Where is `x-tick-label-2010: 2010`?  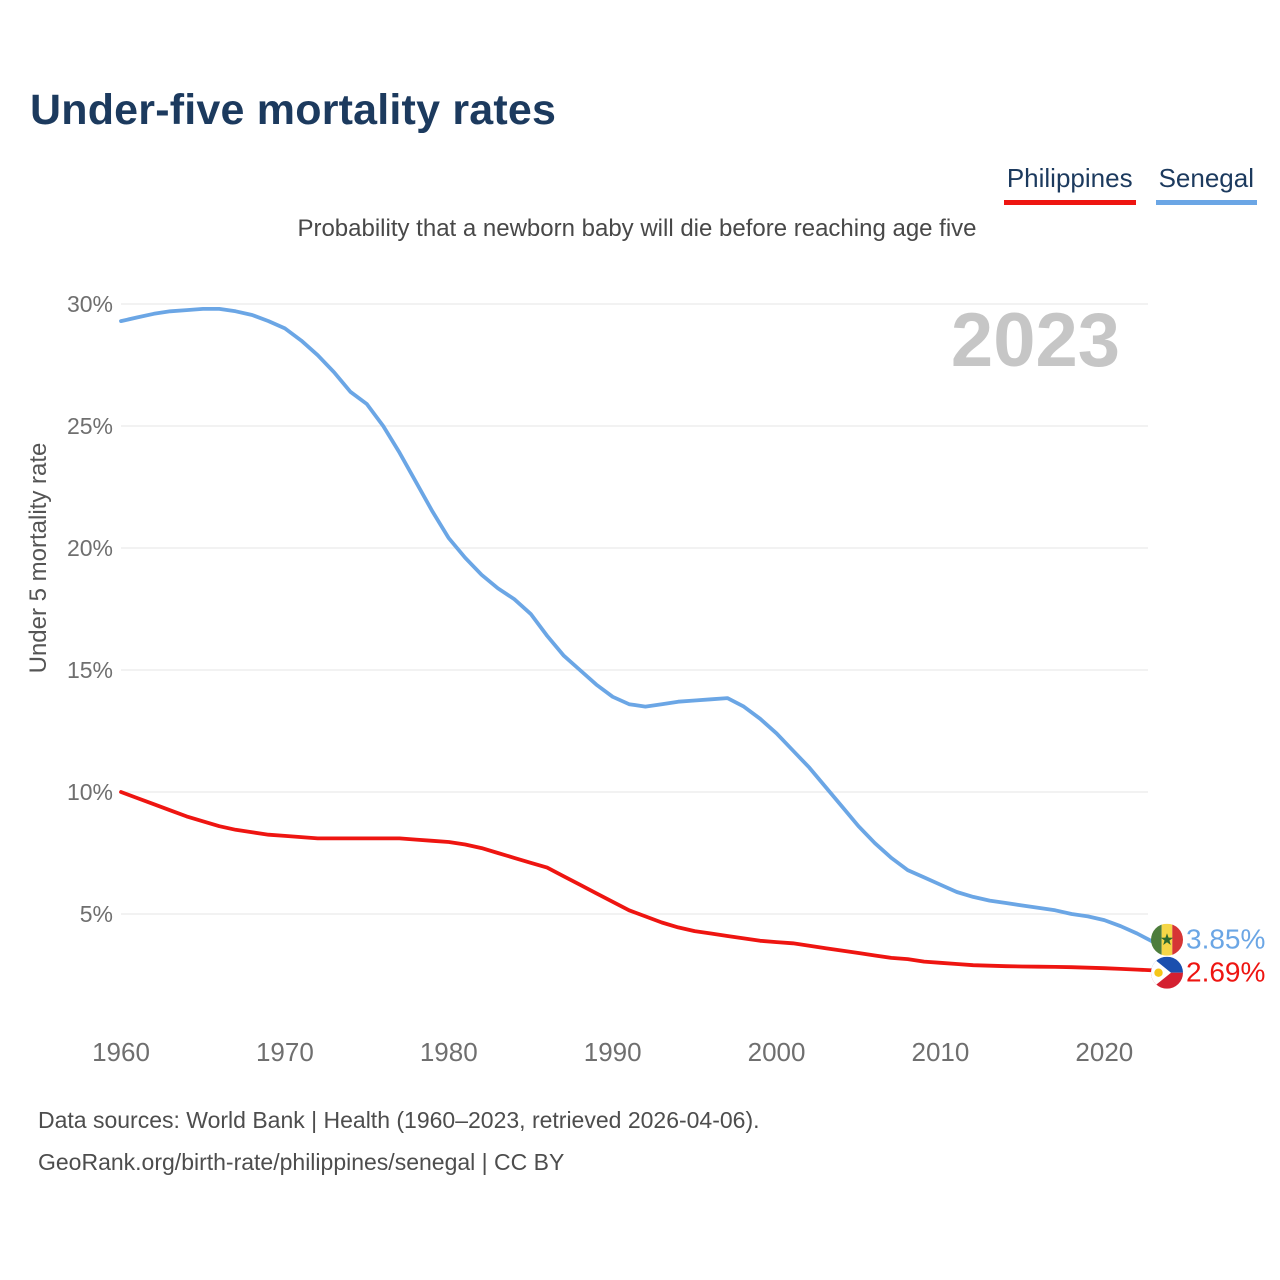
x-tick-label-2010: 2010 is located at coordinates (941, 1052).